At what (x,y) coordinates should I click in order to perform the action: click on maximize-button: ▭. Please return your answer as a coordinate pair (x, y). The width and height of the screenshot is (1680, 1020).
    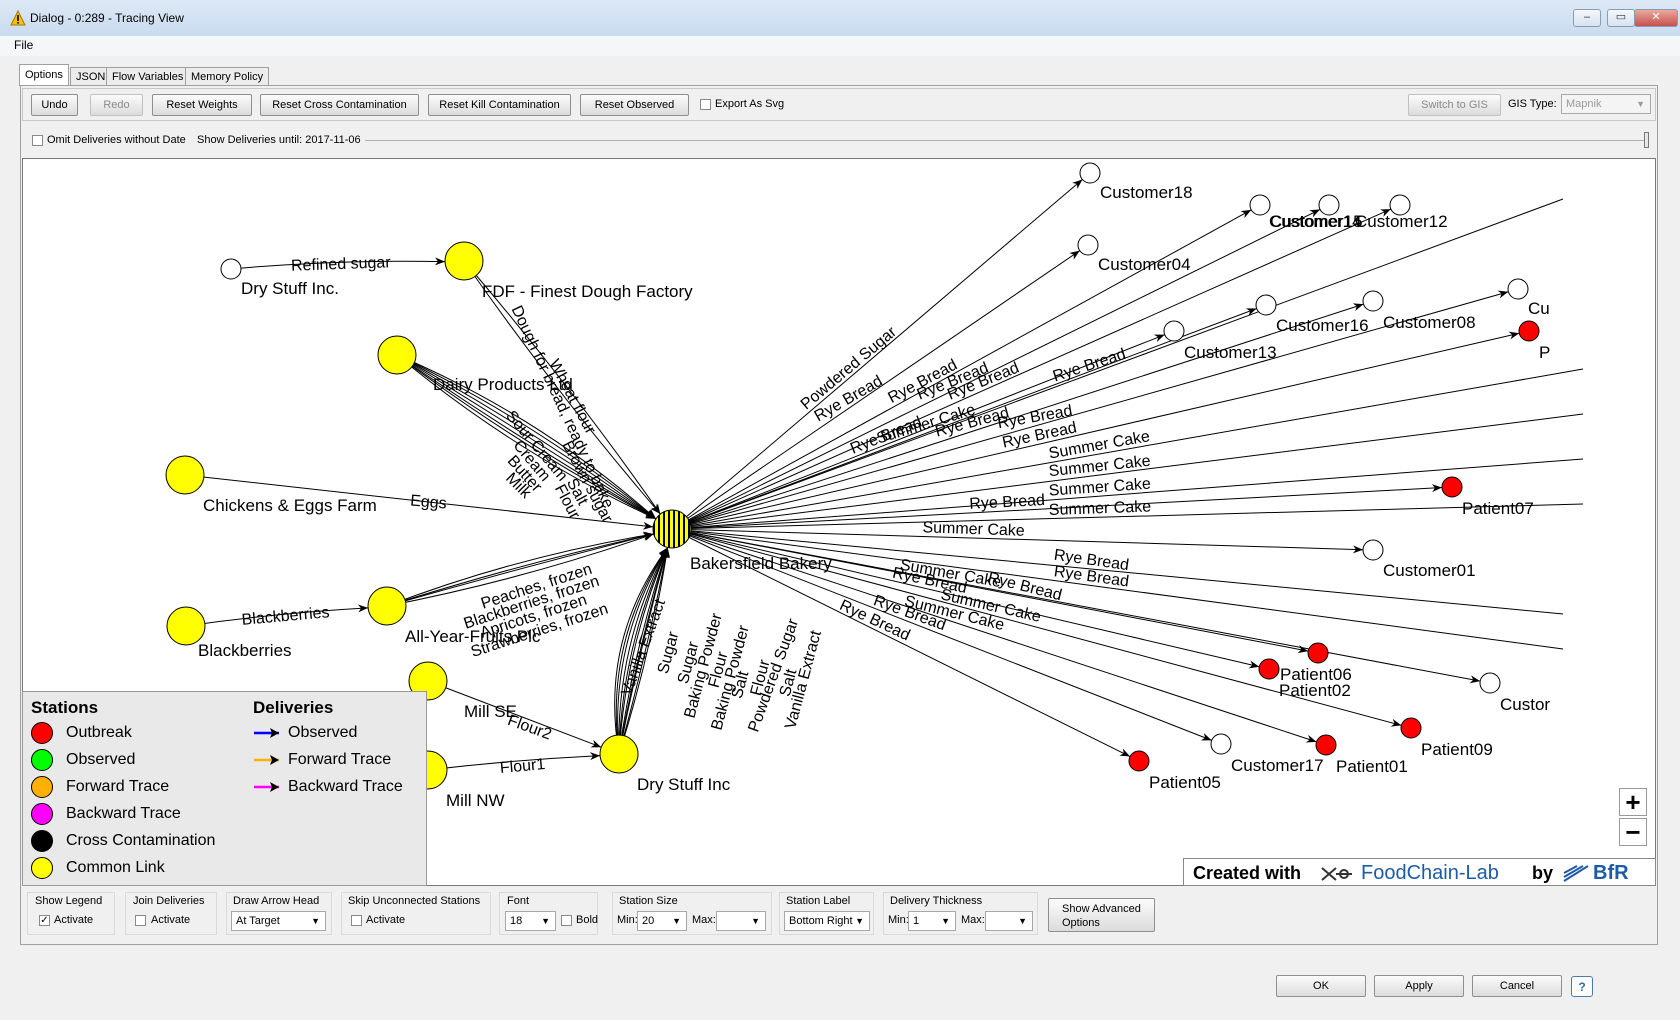
    Looking at the image, I should click on (1621, 18).